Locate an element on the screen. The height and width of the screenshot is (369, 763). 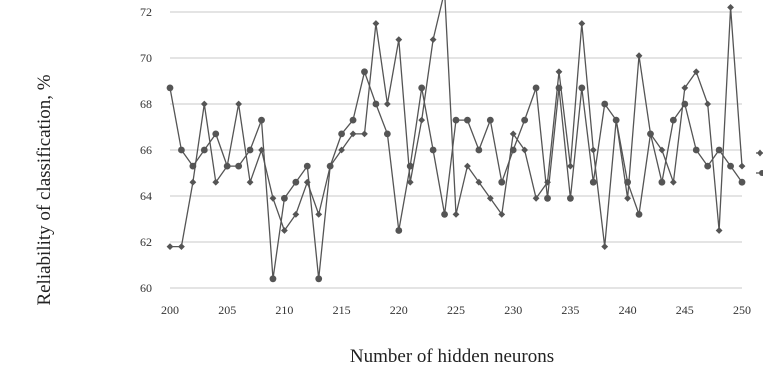
y-tick-label: 72 is located at coordinates (146, 12).